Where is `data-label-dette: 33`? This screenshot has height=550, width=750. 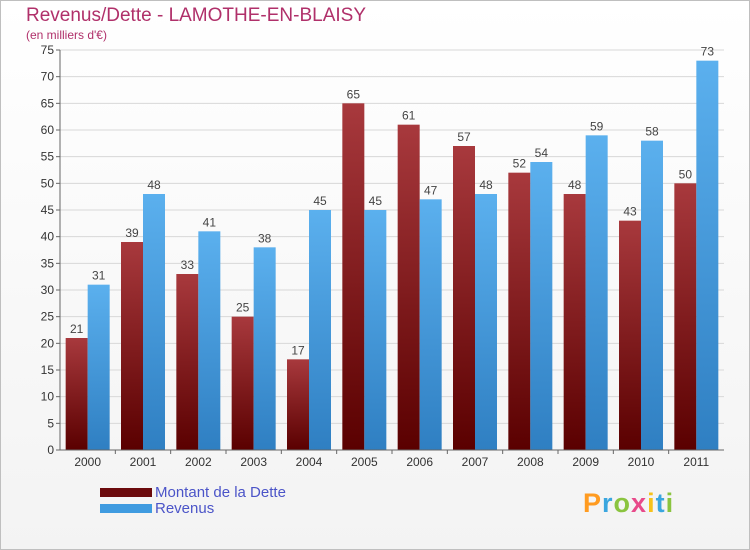 data-label-dette: 33 is located at coordinates (188, 265).